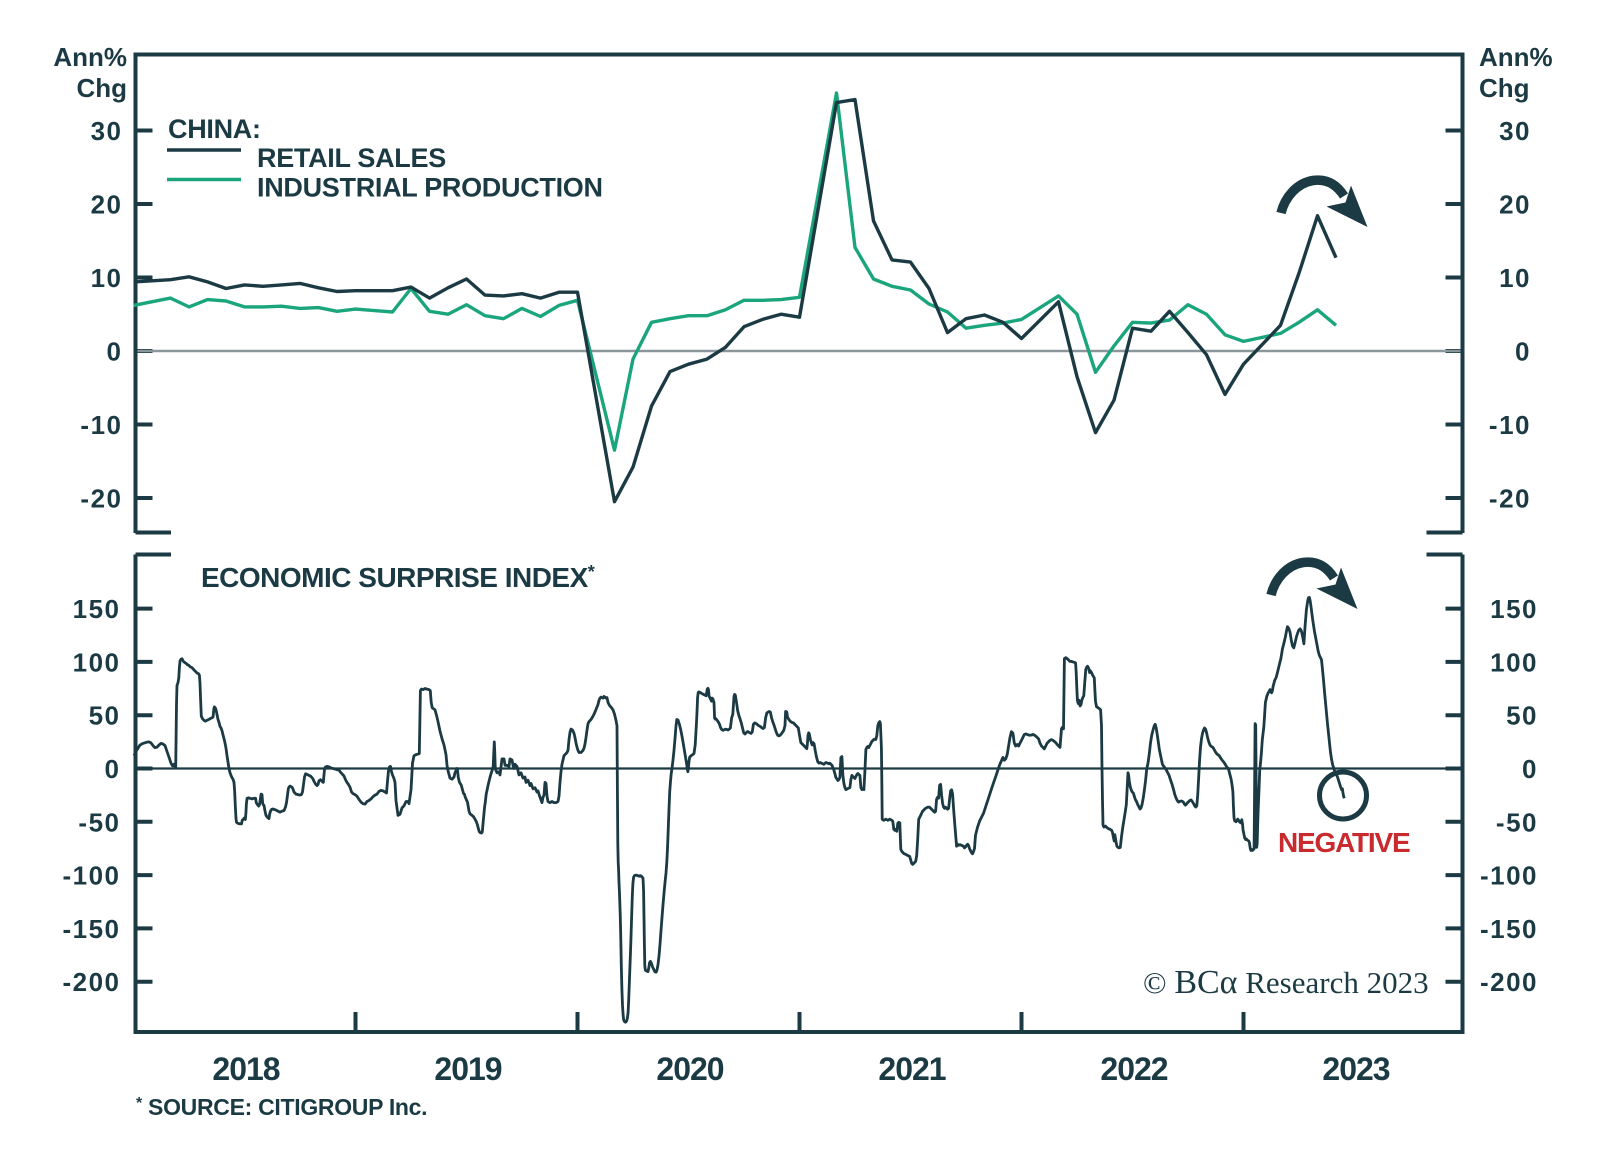  What do you see at coordinates (398, 577) in the screenshot?
I see `svg-text: ECONOMIC SURPRISE INDEX*` at bounding box center [398, 577].